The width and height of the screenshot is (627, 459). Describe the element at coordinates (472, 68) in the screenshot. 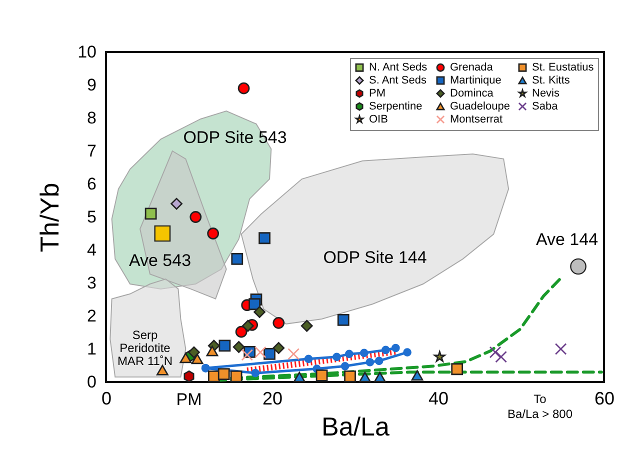

I see `legend-label: Grenada` at that location.